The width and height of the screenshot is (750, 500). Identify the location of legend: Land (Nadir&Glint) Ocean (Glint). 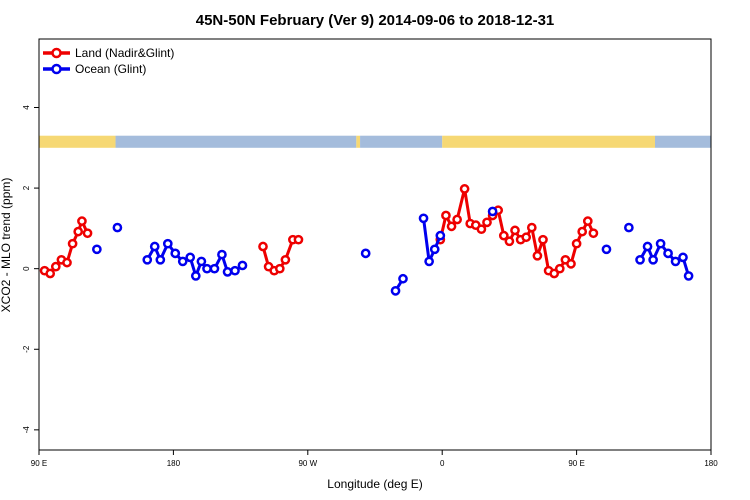
(108, 61).